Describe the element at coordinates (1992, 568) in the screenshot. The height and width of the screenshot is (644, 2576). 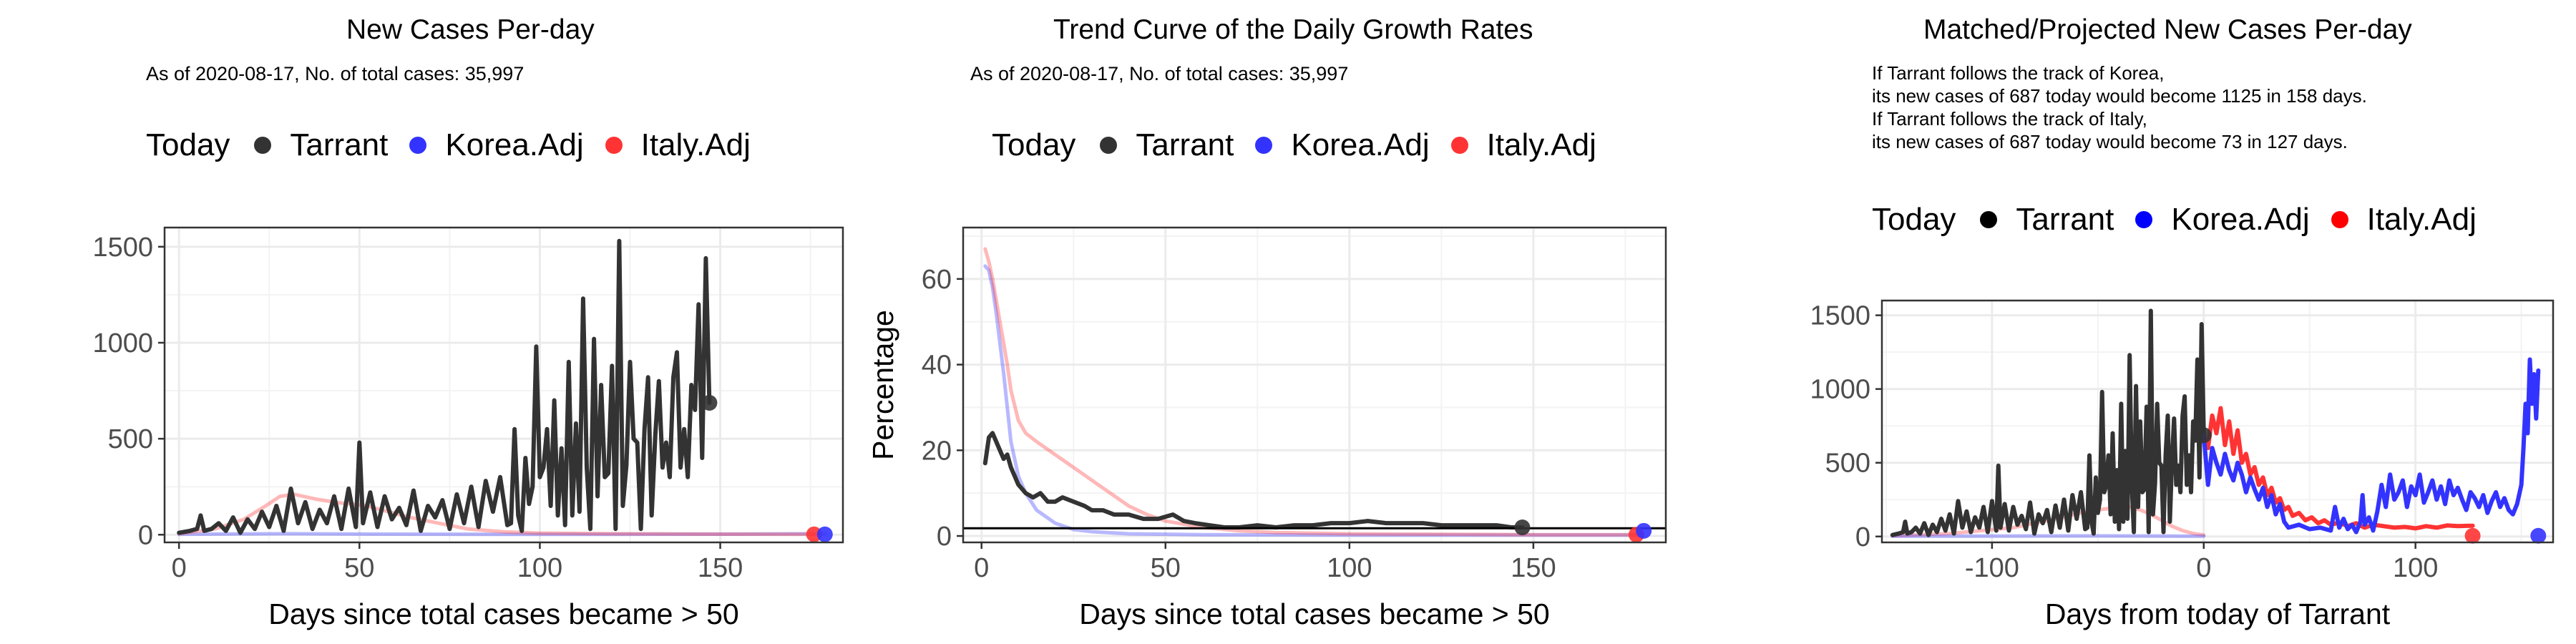
I see `x-tick-label: -100` at that location.